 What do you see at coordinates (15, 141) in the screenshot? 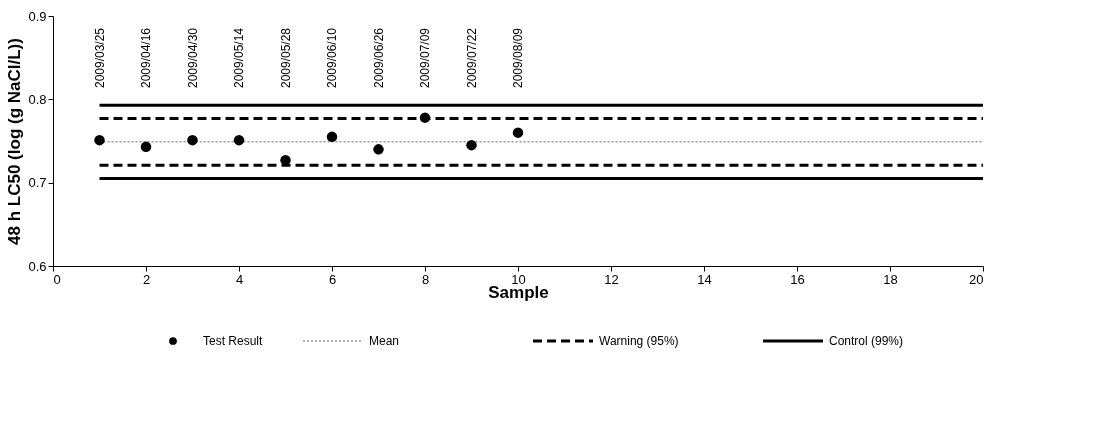
I see `y-axis-title: 48 h LC50 (log (g NaCl/L))` at bounding box center [15, 141].